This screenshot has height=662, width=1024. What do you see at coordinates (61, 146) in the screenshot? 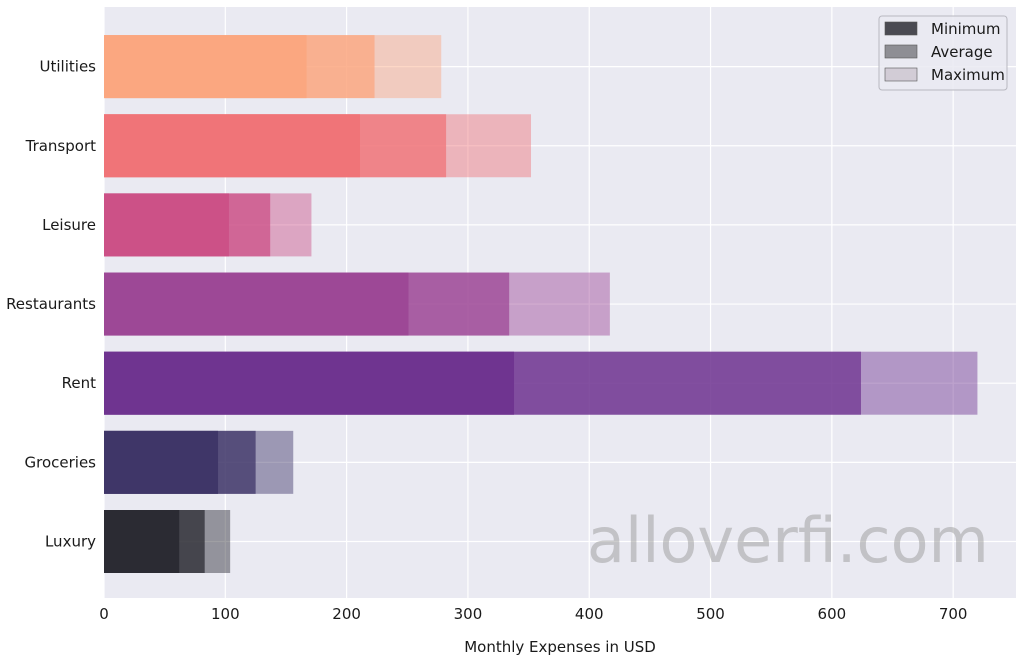
I see `y-tick-label-transport: Transport` at bounding box center [61, 146].